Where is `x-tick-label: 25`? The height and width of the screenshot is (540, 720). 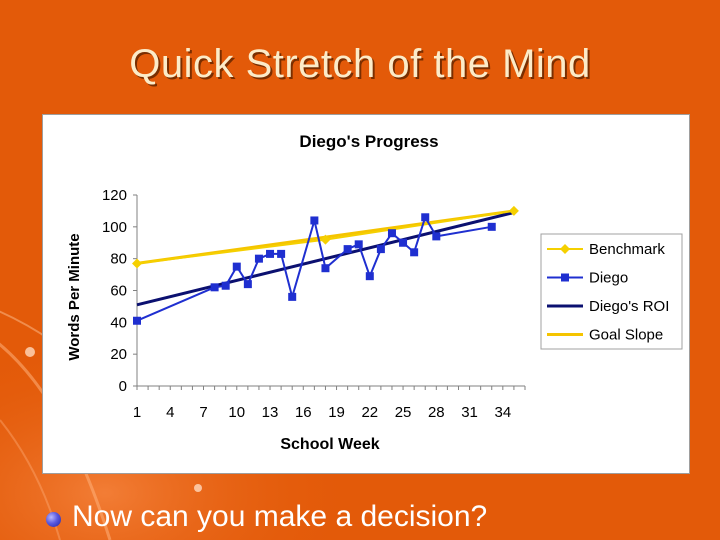 x-tick-label: 25 is located at coordinates (403, 412).